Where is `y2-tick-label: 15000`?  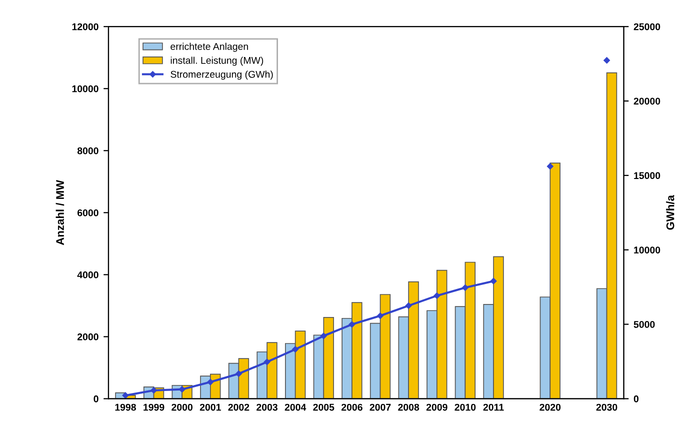 y2-tick-label: 15000 is located at coordinates (647, 176).